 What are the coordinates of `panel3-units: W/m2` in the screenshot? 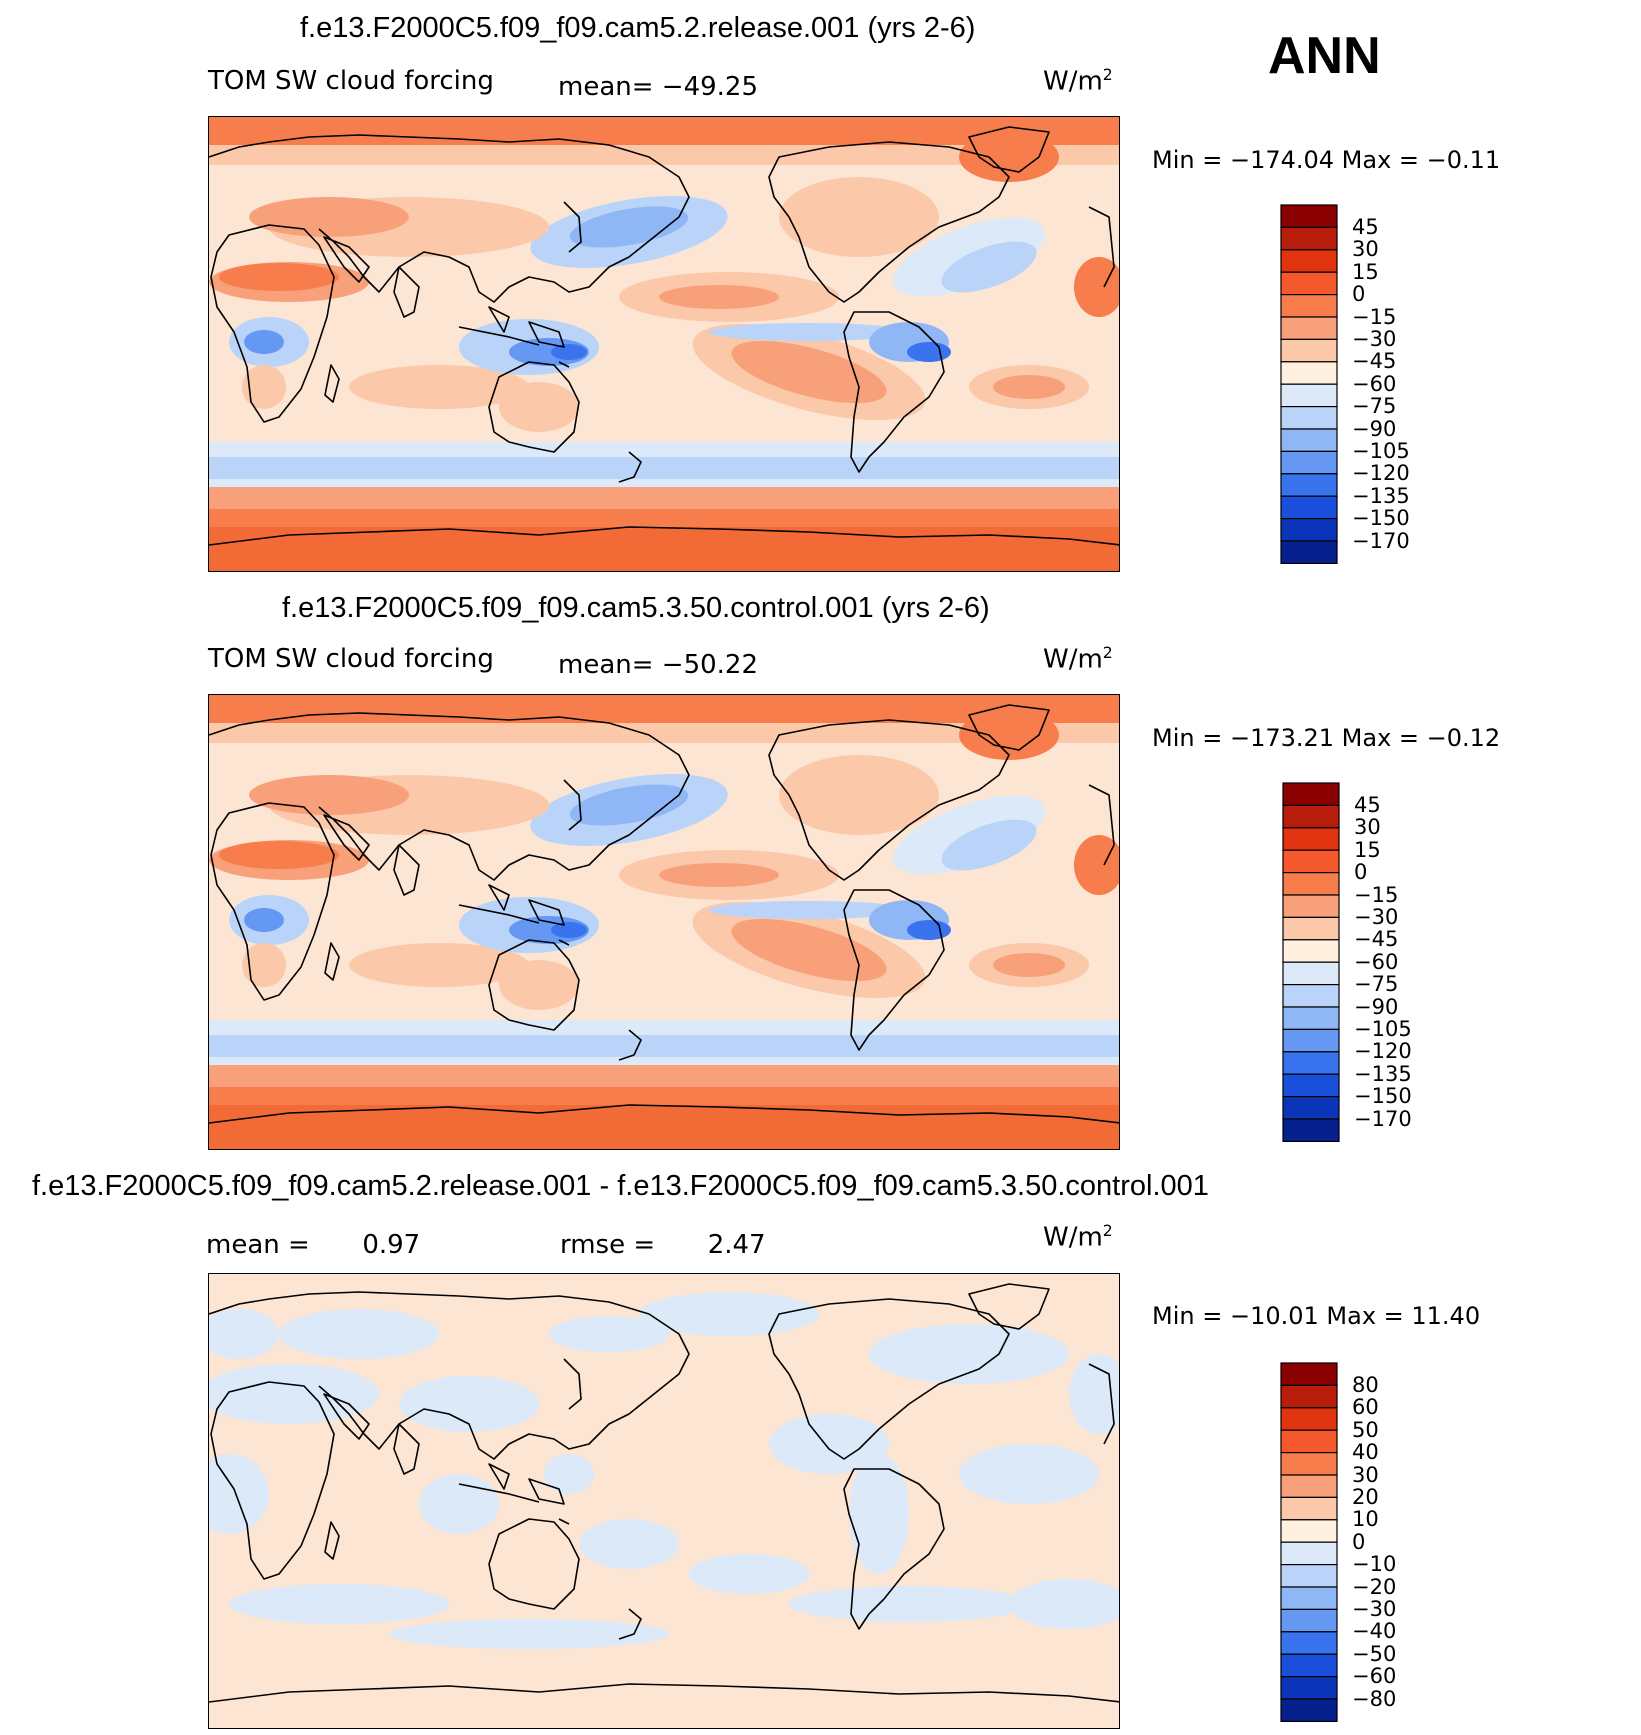 It's located at (1078, 1237).